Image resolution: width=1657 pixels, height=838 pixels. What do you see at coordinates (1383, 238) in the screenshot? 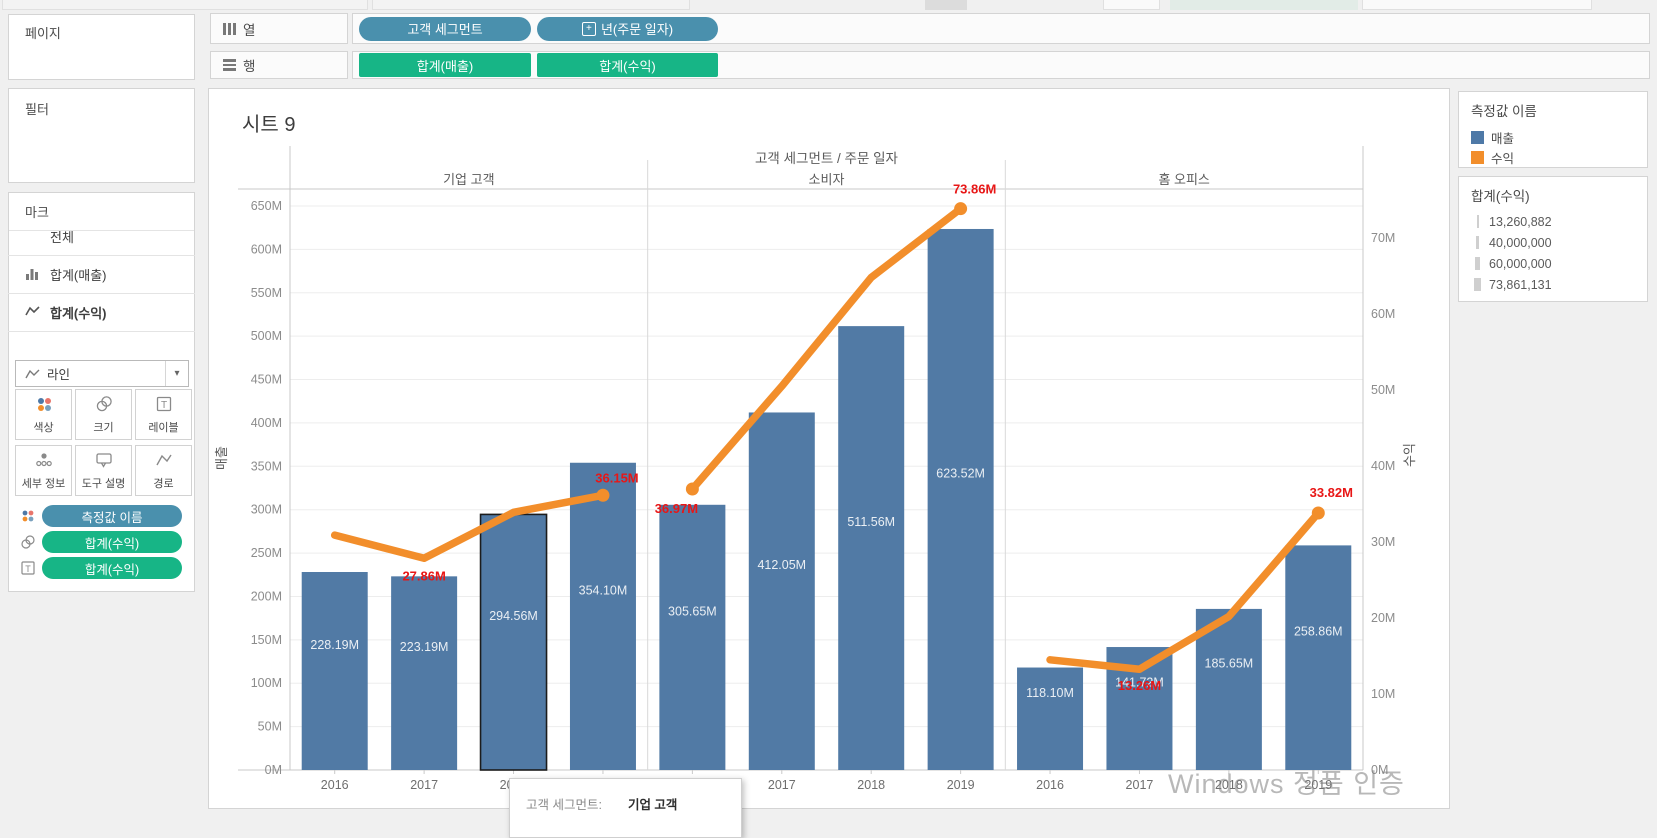
I see `right-axis-tick: 70M` at bounding box center [1383, 238].